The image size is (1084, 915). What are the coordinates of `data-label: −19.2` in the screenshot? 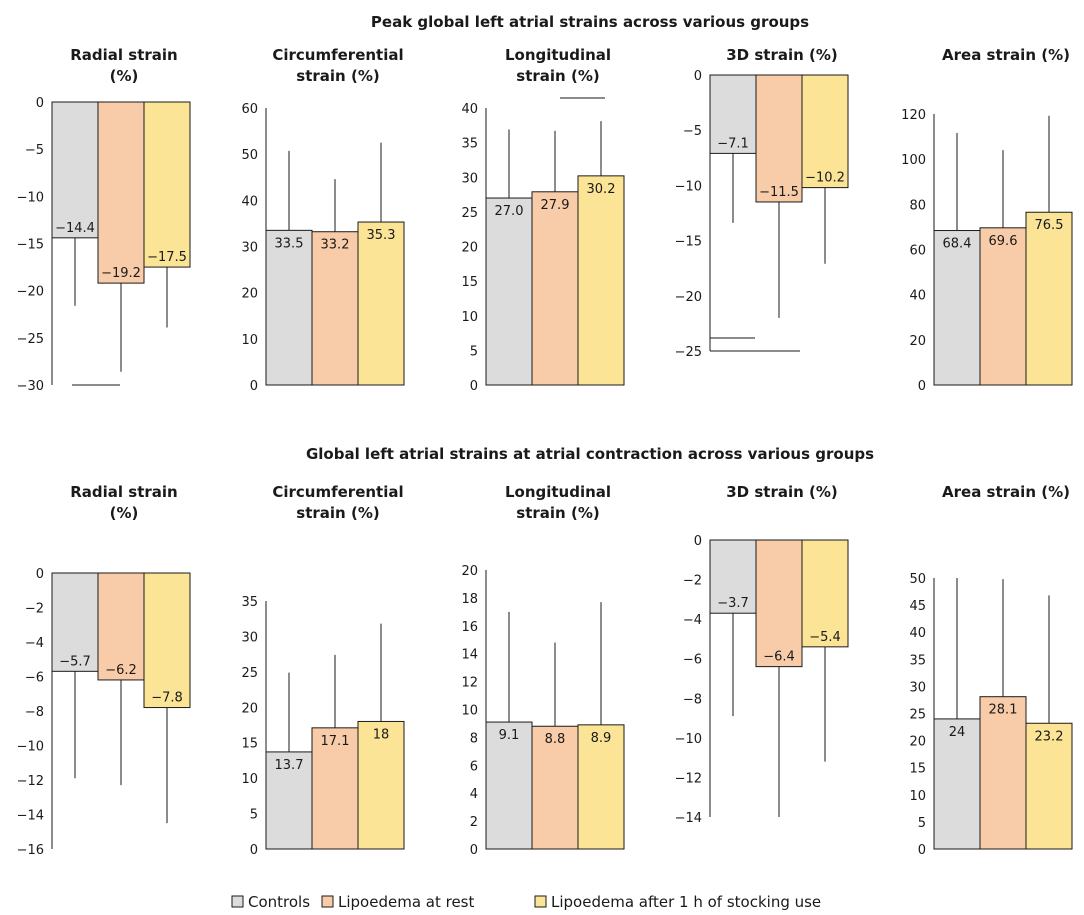 It's located at (121, 273).